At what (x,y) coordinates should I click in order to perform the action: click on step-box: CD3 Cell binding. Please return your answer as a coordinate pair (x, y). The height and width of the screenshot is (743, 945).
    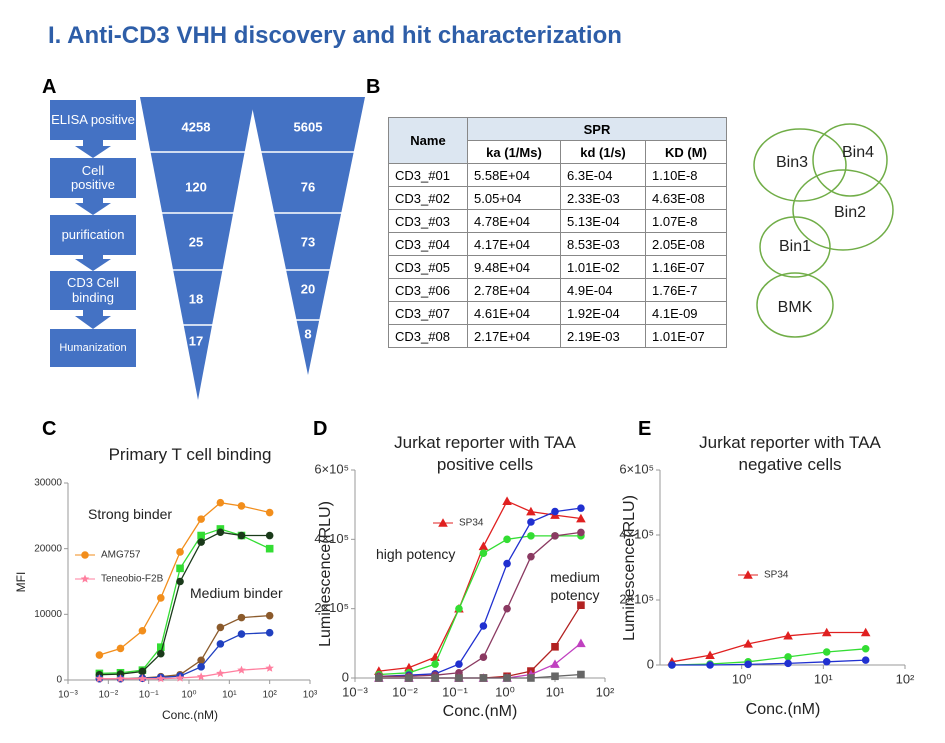
    Looking at the image, I should click on (93, 290).